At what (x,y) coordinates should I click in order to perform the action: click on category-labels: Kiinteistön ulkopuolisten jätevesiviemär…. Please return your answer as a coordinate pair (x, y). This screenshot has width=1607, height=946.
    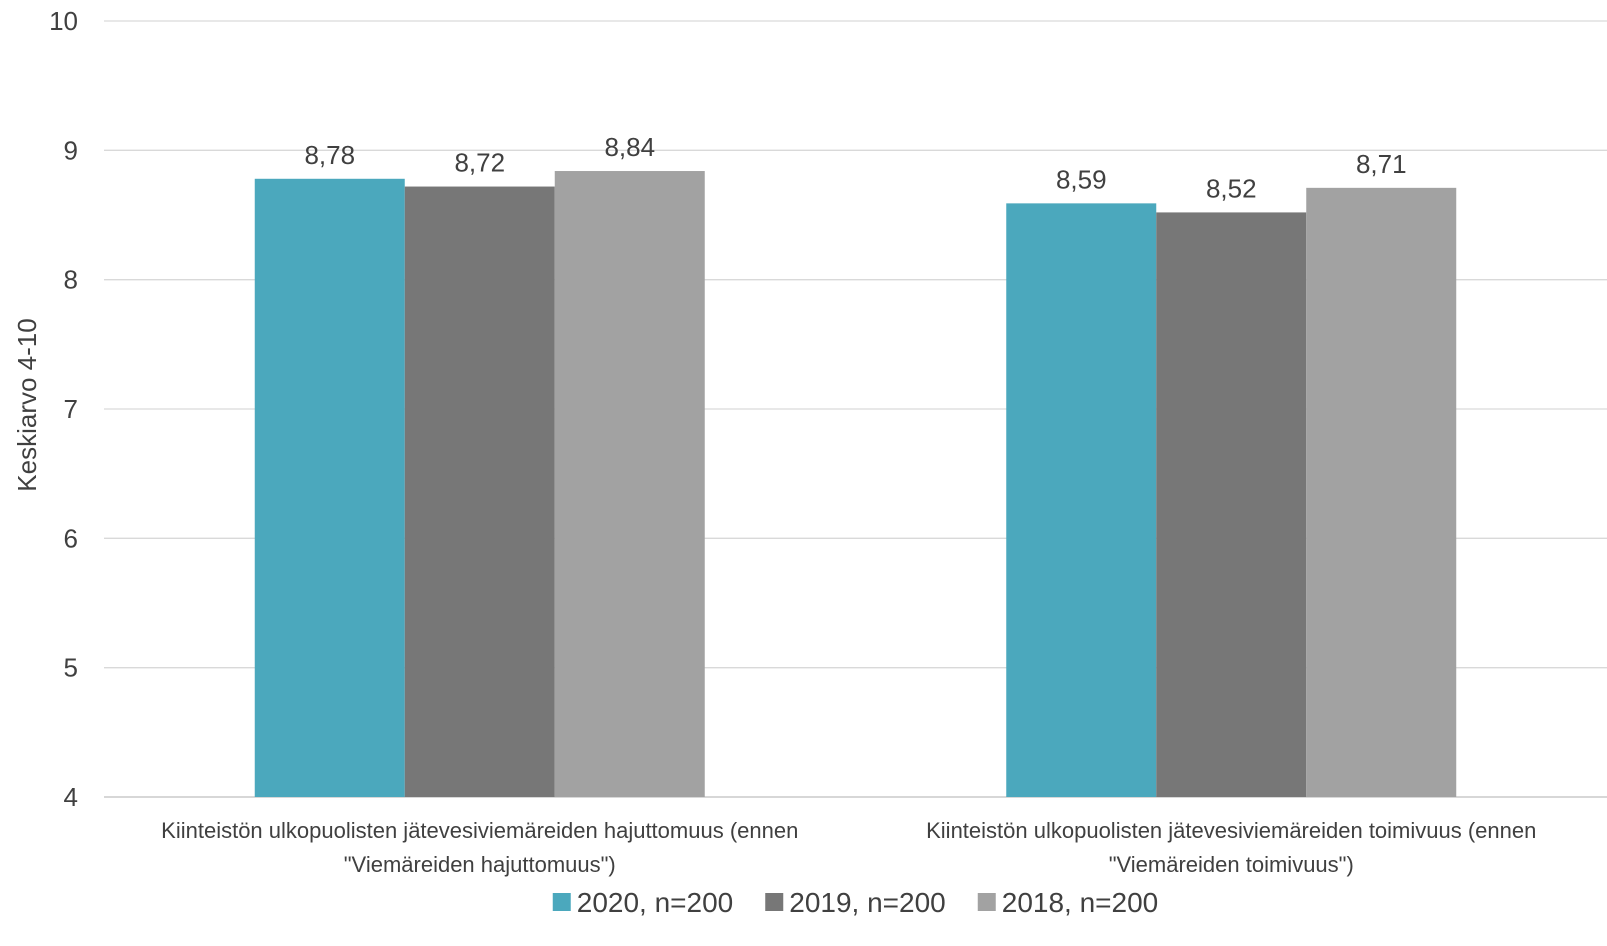
    Looking at the image, I should click on (848, 847).